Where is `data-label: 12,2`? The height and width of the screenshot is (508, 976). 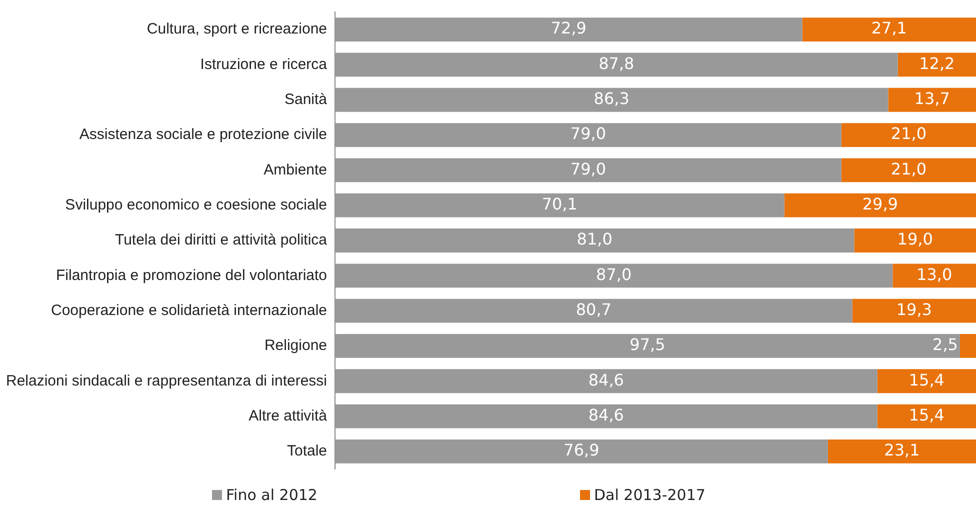
data-label: 12,2 is located at coordinates (937, 63).